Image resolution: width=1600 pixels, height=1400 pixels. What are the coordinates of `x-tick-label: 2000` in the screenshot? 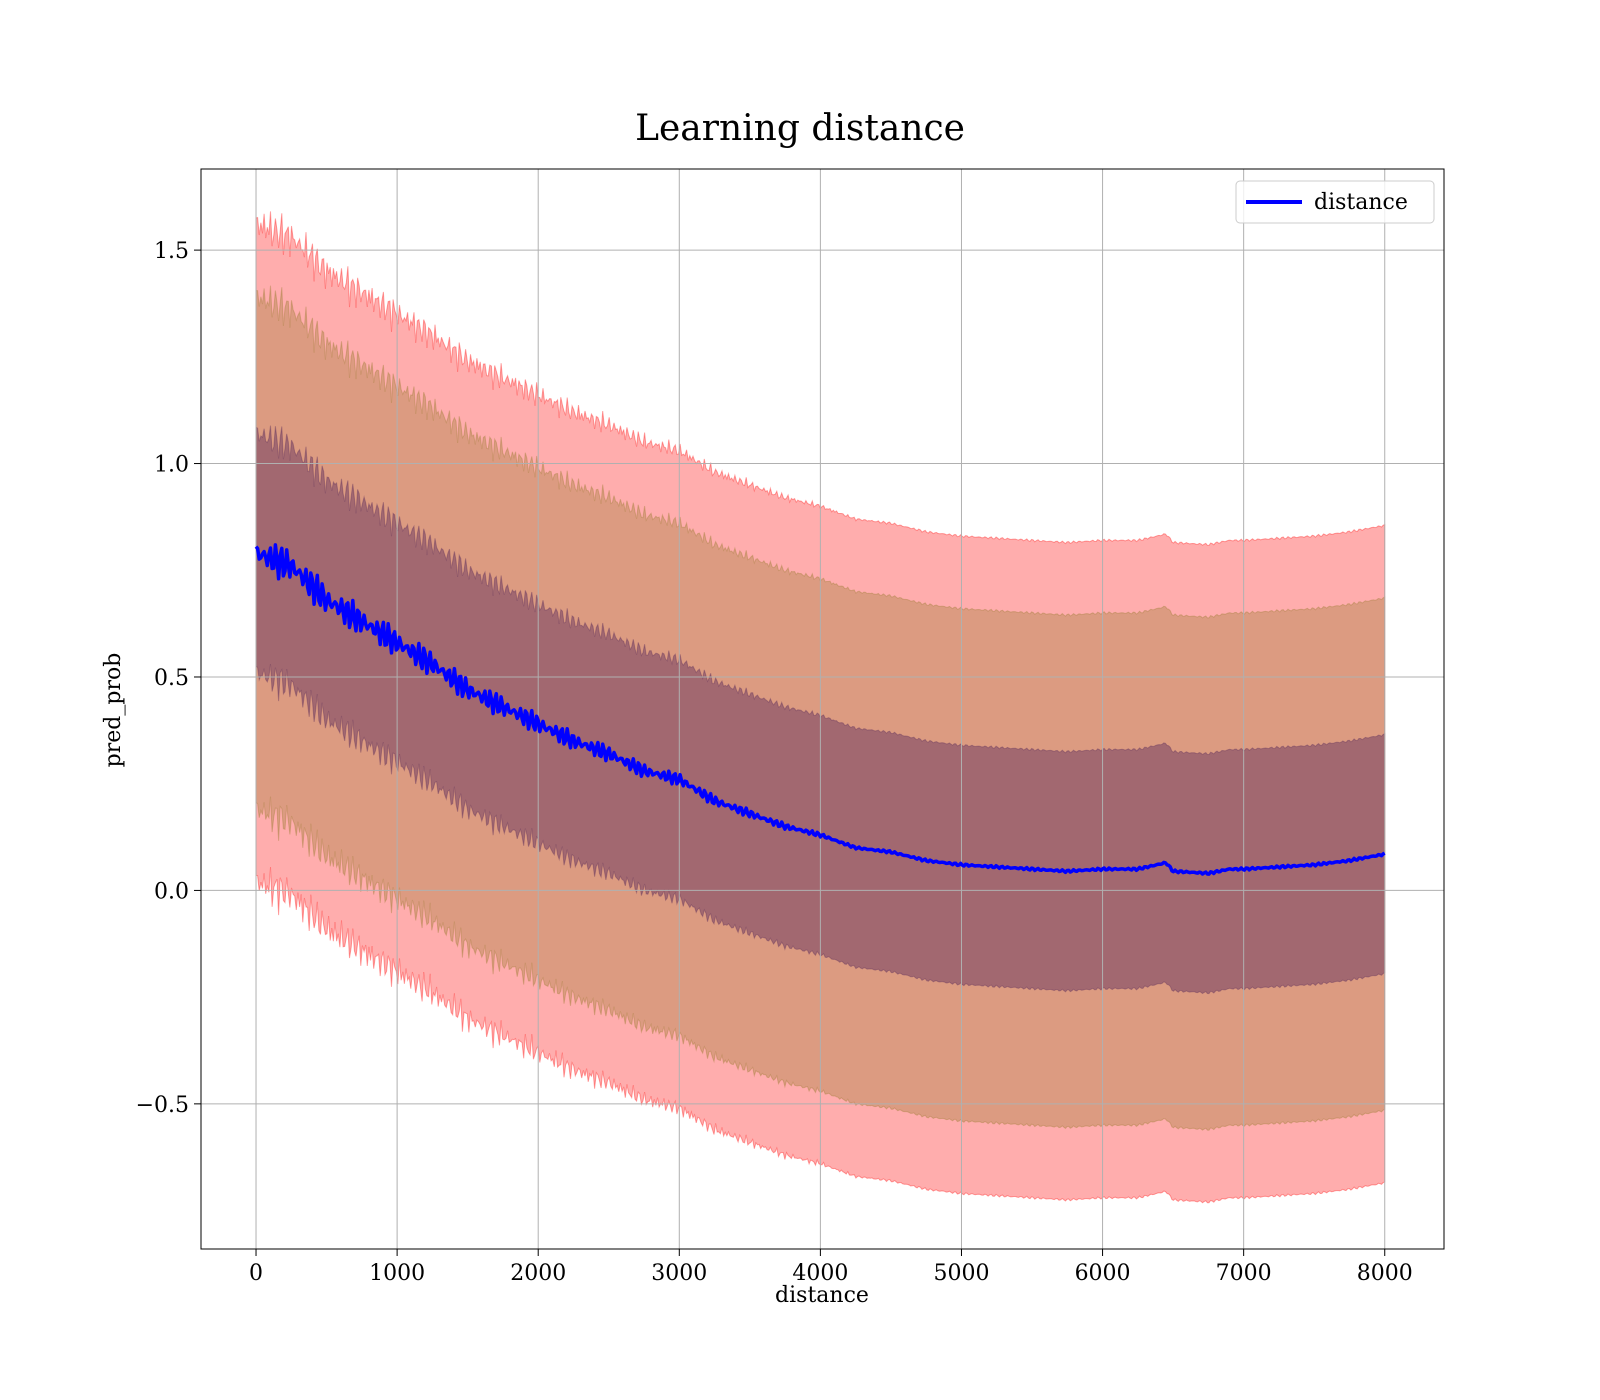 It's located at (538, 1273).